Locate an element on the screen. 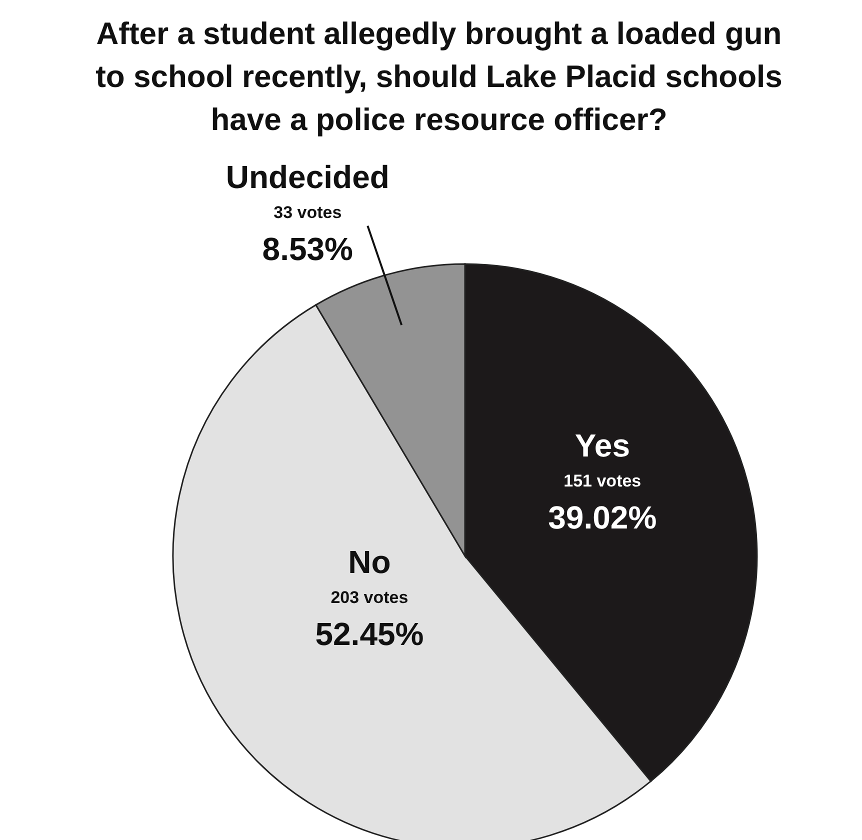  slice-label: Yes is located at coordinates (602, 446).